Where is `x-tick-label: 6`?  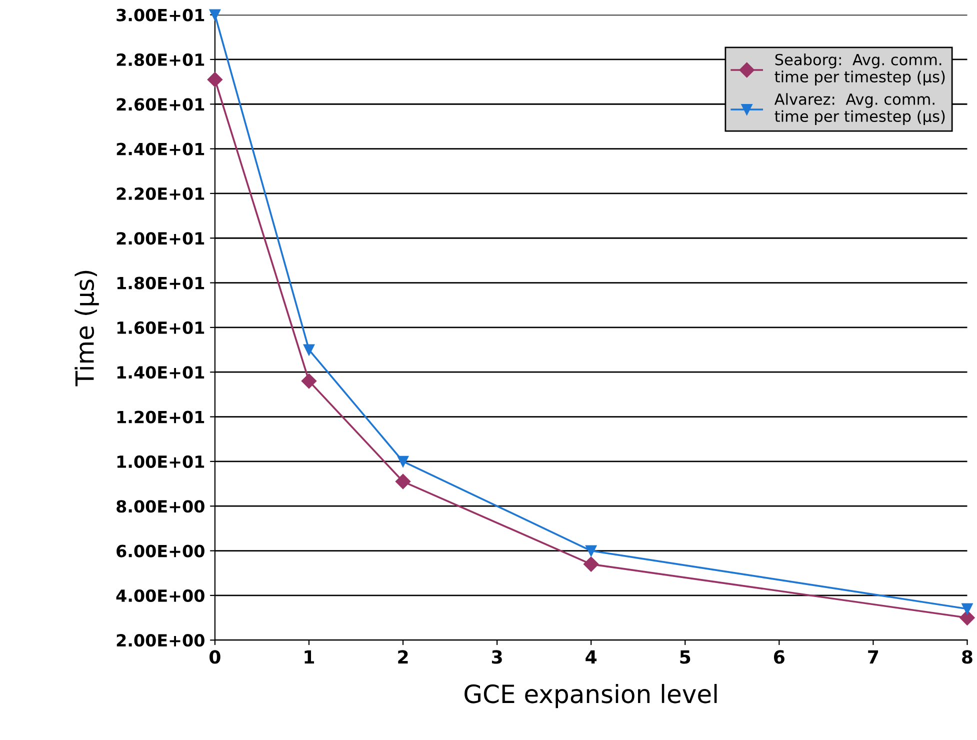 x-tick-label: 6 is located at coordinates (779, 657).